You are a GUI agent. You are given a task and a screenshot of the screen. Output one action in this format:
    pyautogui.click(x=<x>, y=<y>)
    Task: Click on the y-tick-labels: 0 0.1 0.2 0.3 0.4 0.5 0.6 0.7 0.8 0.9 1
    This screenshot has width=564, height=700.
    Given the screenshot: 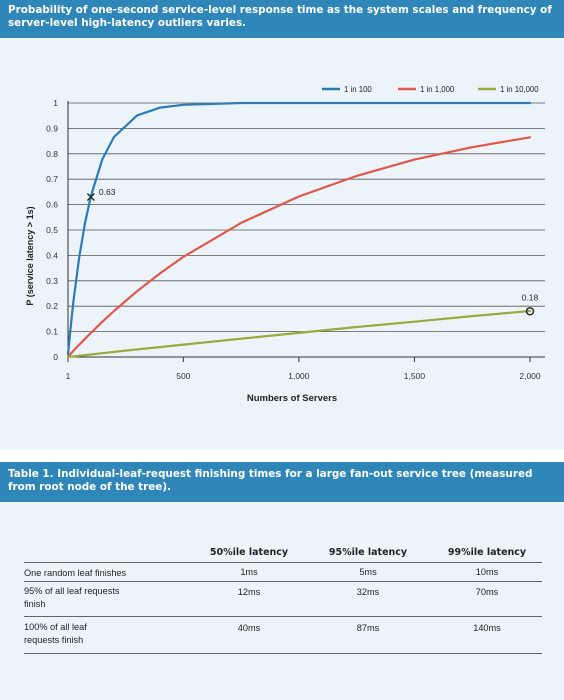 What is the action you would take?
    pyautogui.click(x=52, y=230)
    